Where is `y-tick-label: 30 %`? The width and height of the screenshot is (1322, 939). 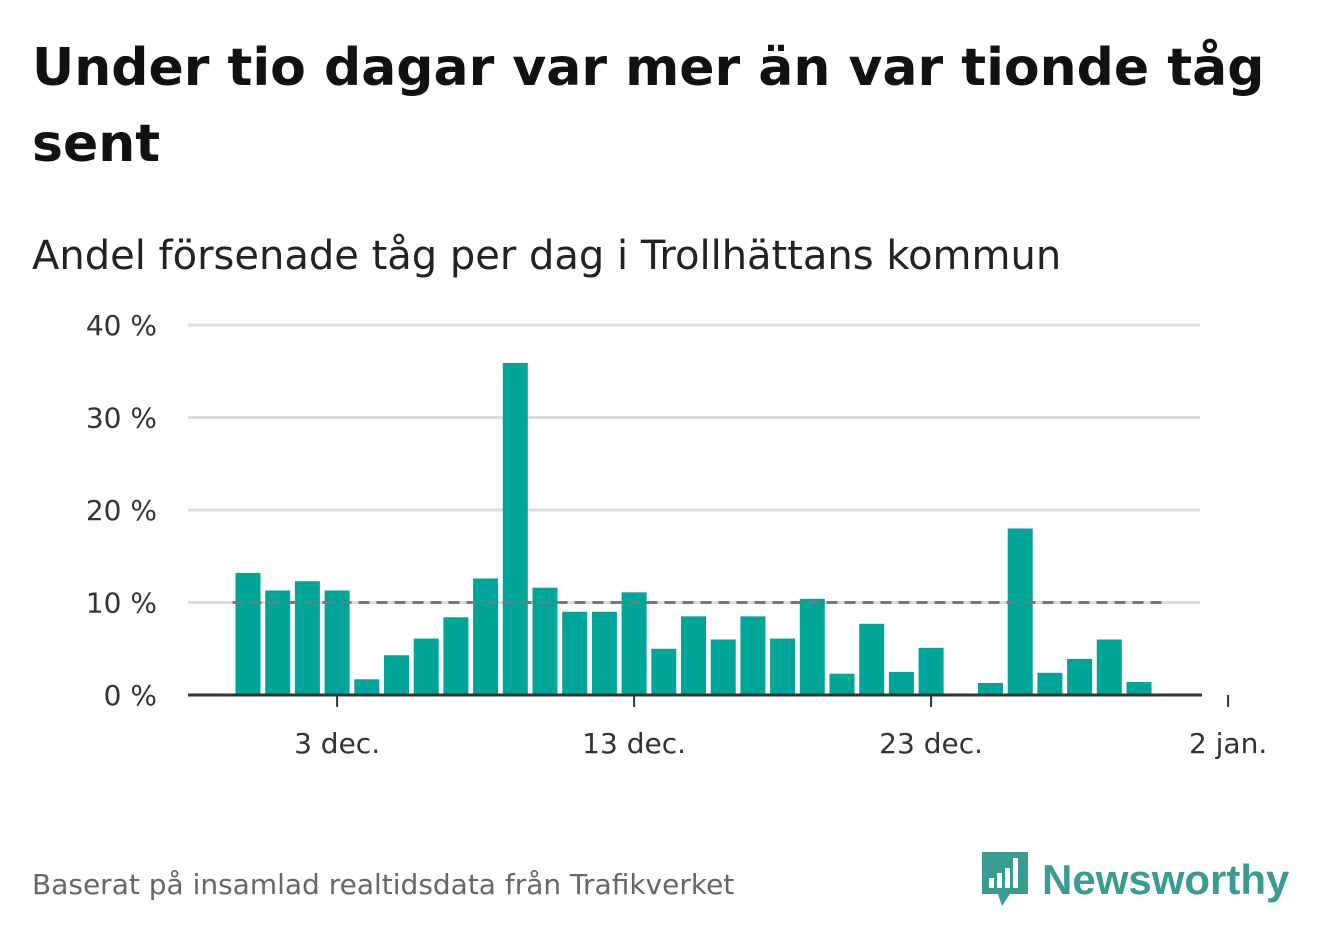 y-tick-label: 30 % is located at coordinates (121, 418).